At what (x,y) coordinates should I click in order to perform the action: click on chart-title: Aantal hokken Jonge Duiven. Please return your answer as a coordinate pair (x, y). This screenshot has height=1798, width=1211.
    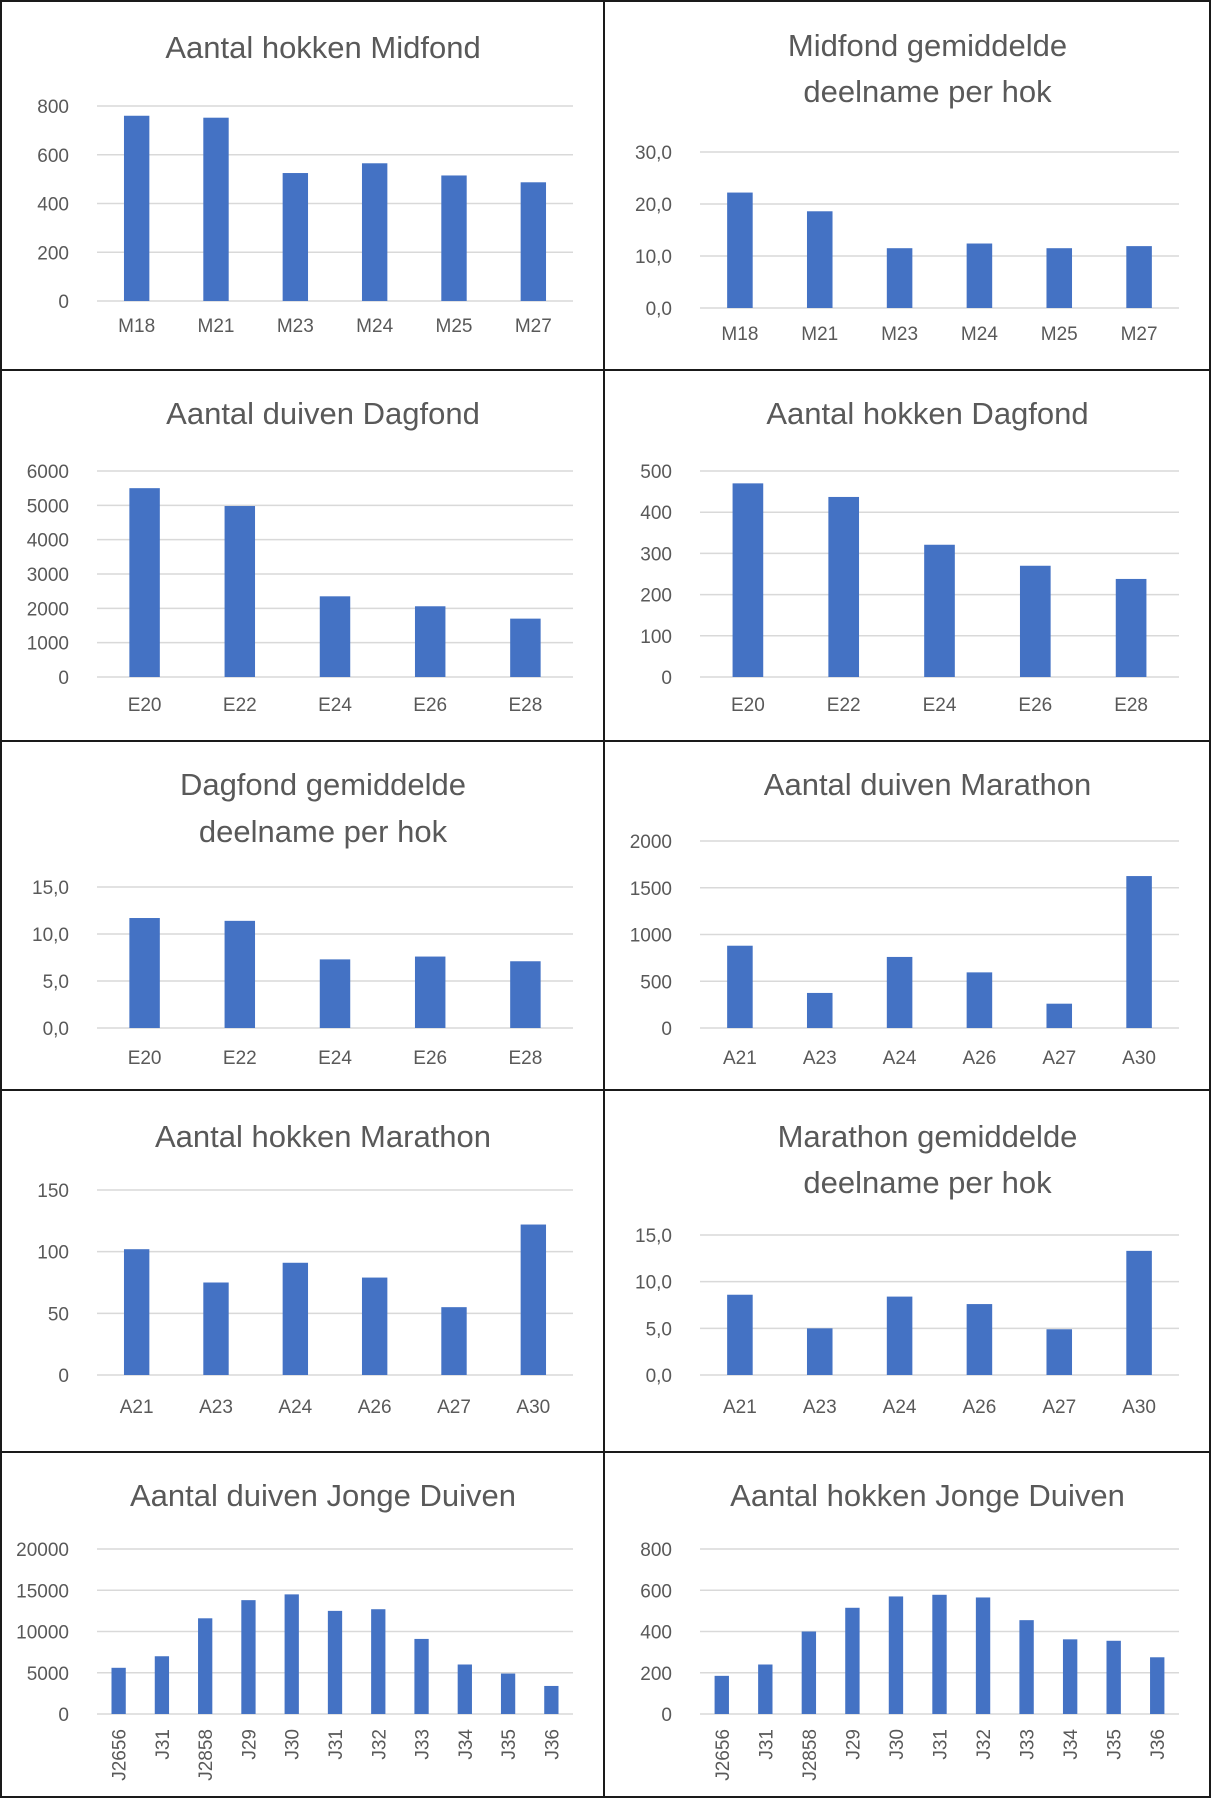
    Looking at the image, I should click on (927, 1495).